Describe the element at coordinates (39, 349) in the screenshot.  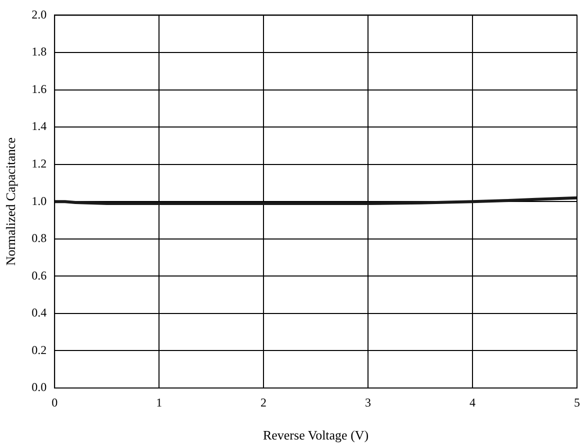
I see `y-tick-label: 0.2` at that location.